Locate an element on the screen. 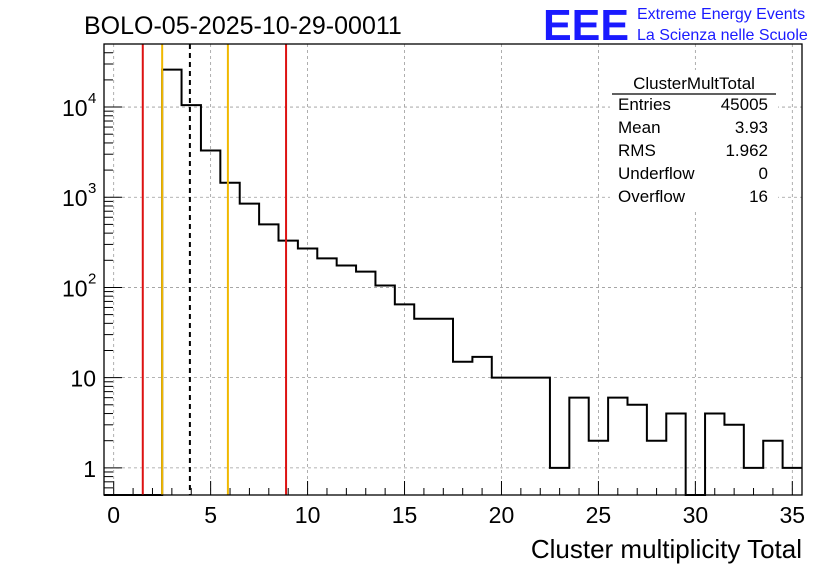 This screenshot has width=836, height=572. y-tick-label: 1 is located at coordinates (89, 469).